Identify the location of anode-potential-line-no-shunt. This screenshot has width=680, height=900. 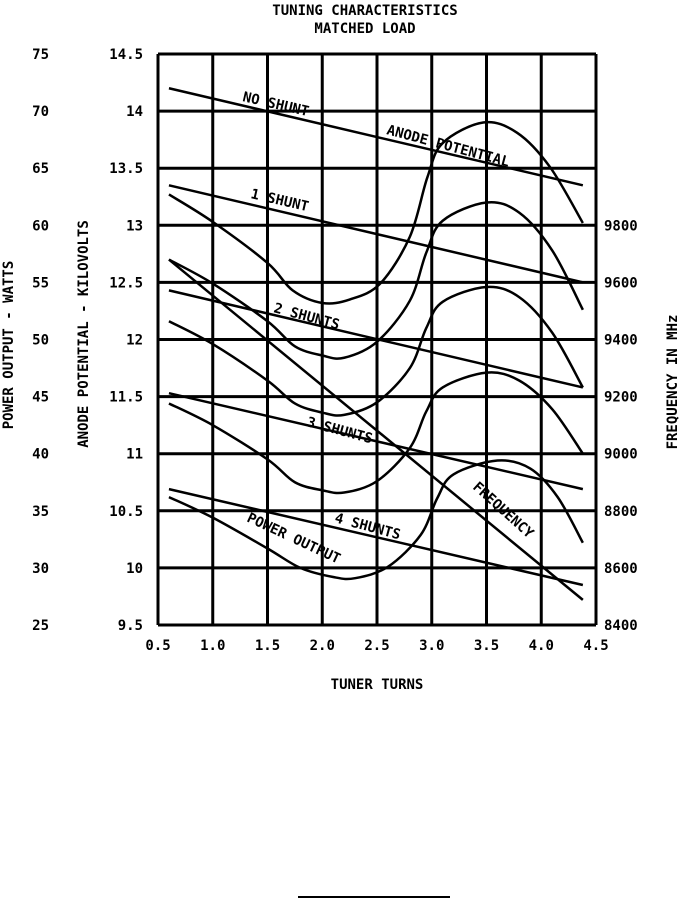
(376, 137).